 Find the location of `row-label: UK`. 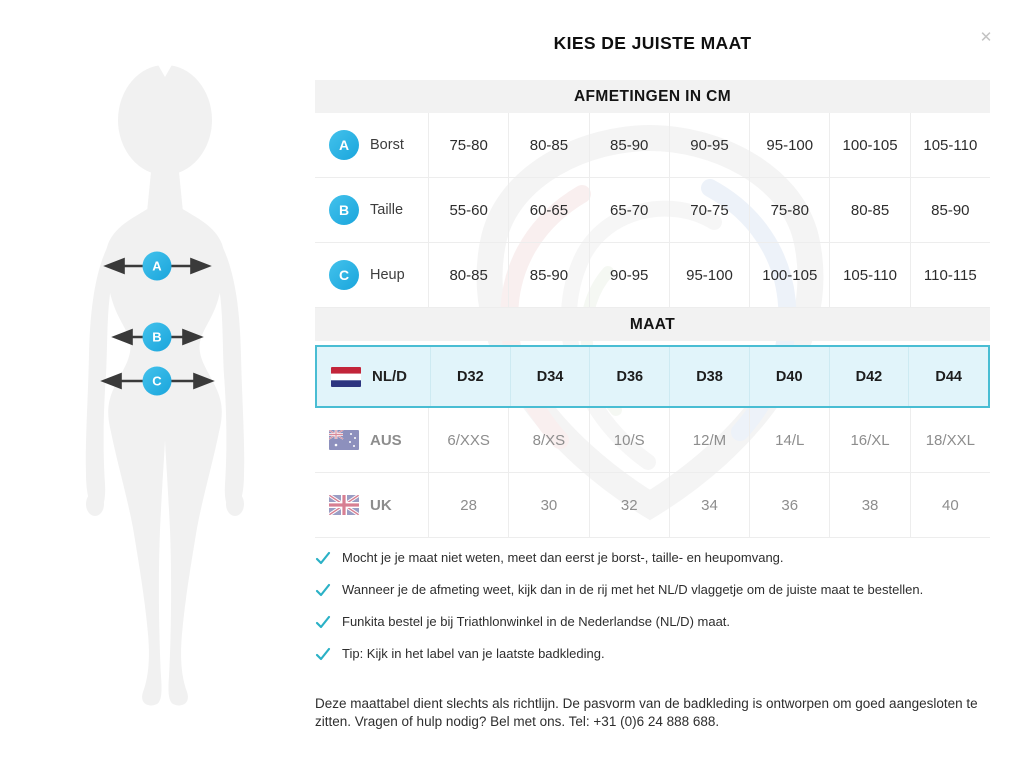

row-label: UK is located at coordinates (381, 505).